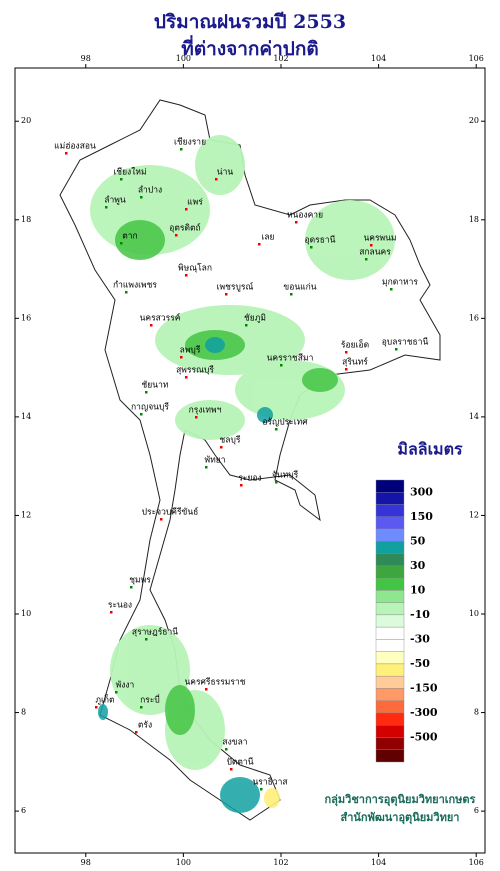 The image size is (500, 871). What do you see at coordinates (290, 358) in the screenshot?
I see `province-label: นครราชสีมา` at bounding box center [290, 358].